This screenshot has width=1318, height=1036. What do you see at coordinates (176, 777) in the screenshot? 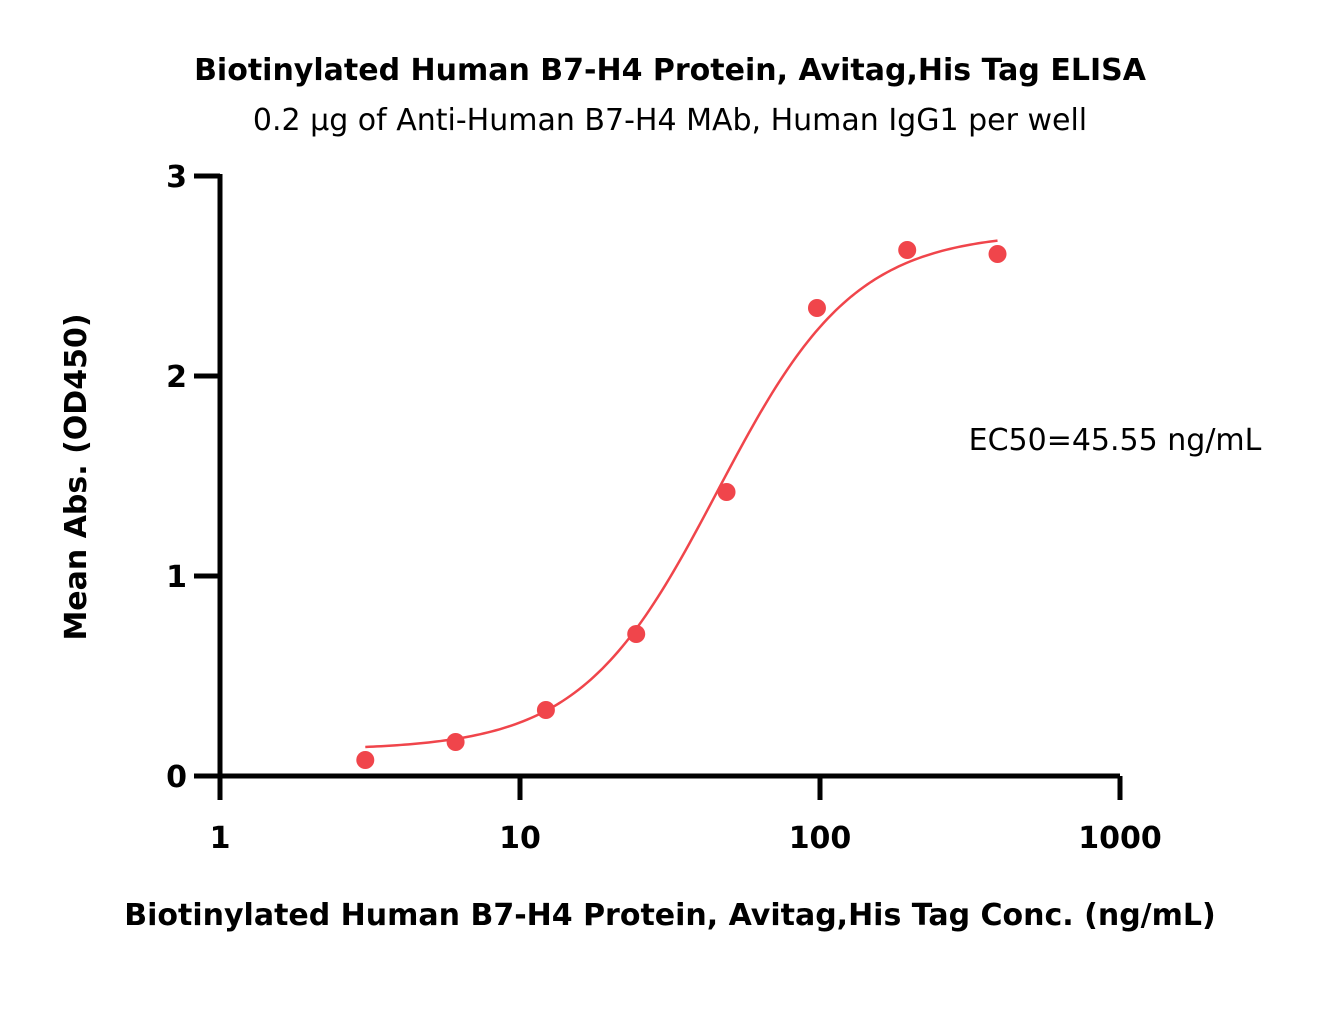
I see `y-tick-label: 0` at bounding box center [176, 777].